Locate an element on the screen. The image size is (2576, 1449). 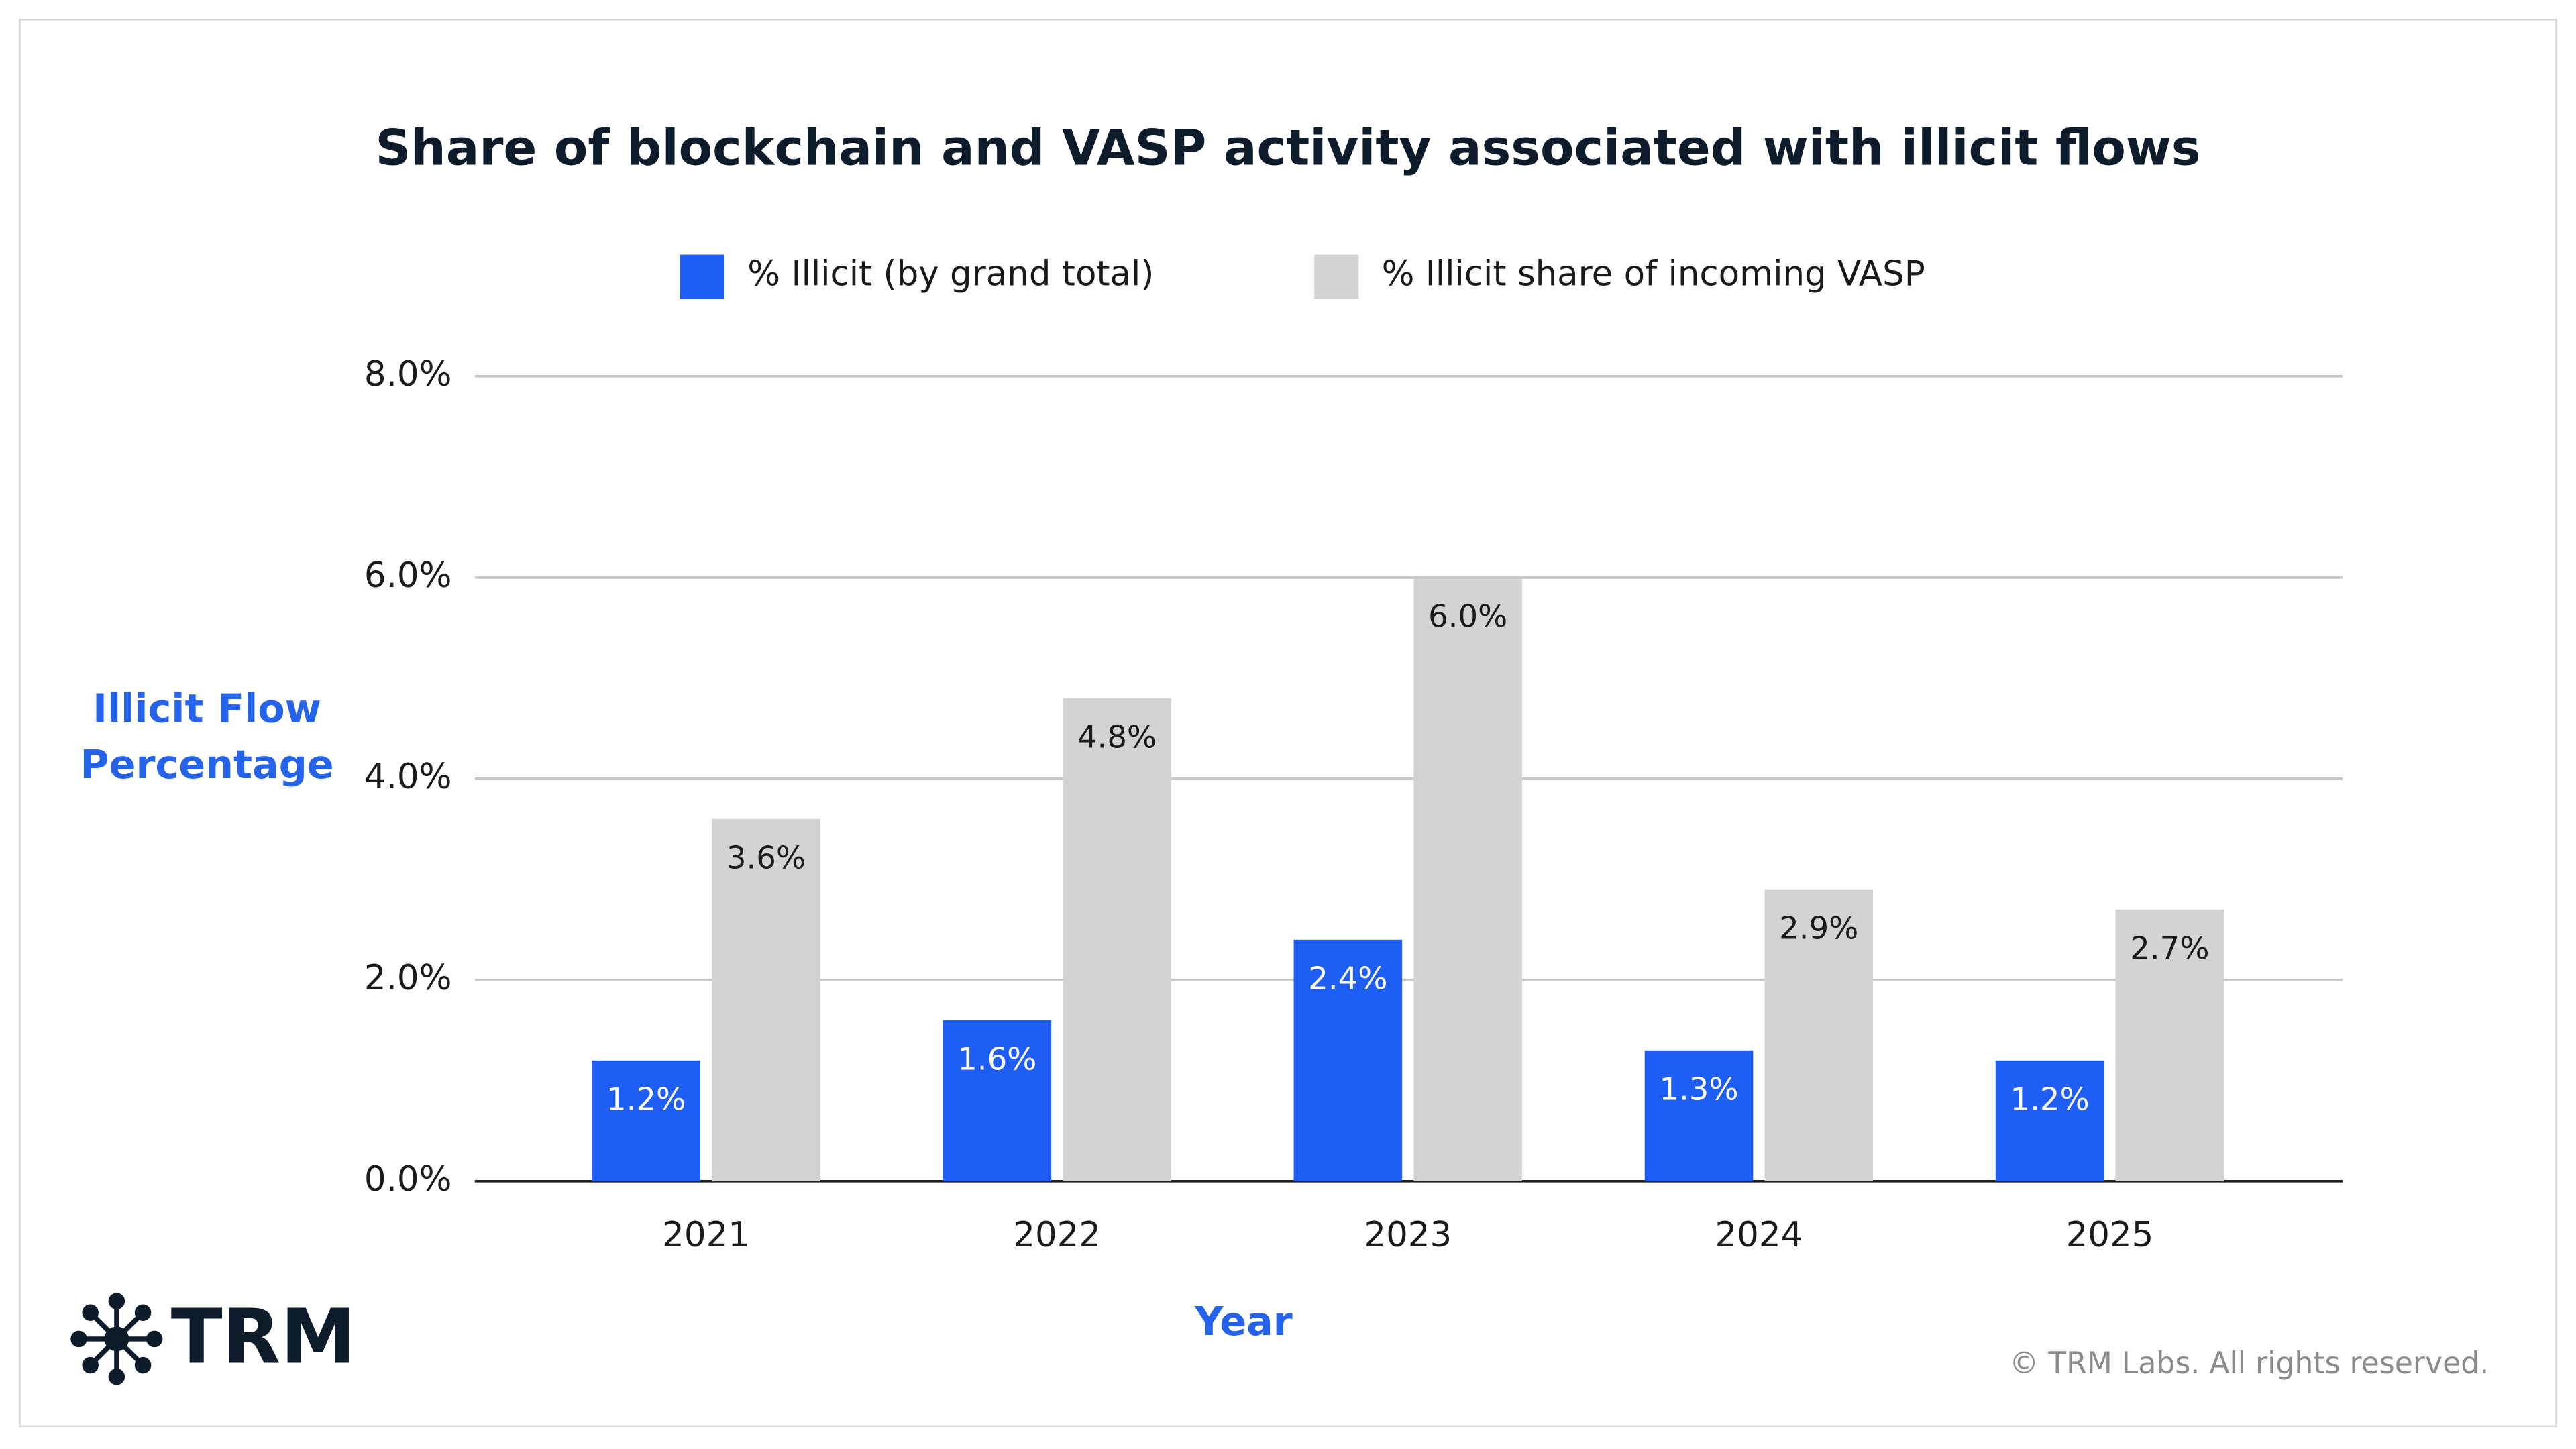
x-tick-label: 2025 is located at coordinates (2110, 1235).